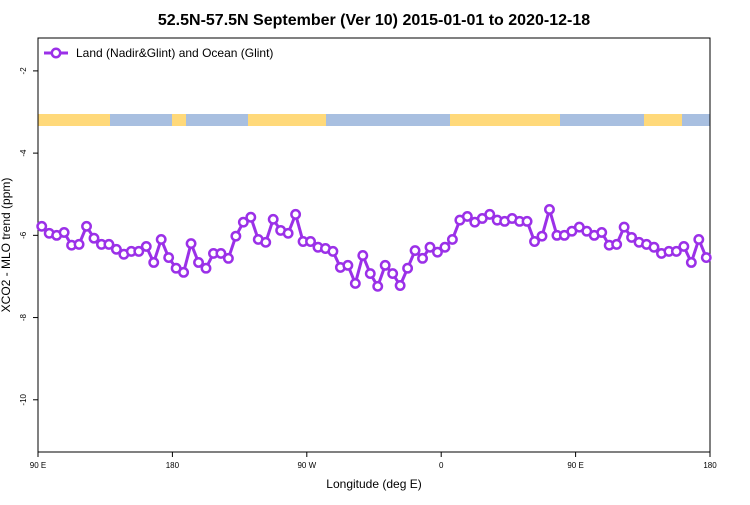 The image size is (750, 505). What do you see at coordinates (441, 465) in the screenshot?
I see `x-tick-label: 0` at bounding box center [441, 465].